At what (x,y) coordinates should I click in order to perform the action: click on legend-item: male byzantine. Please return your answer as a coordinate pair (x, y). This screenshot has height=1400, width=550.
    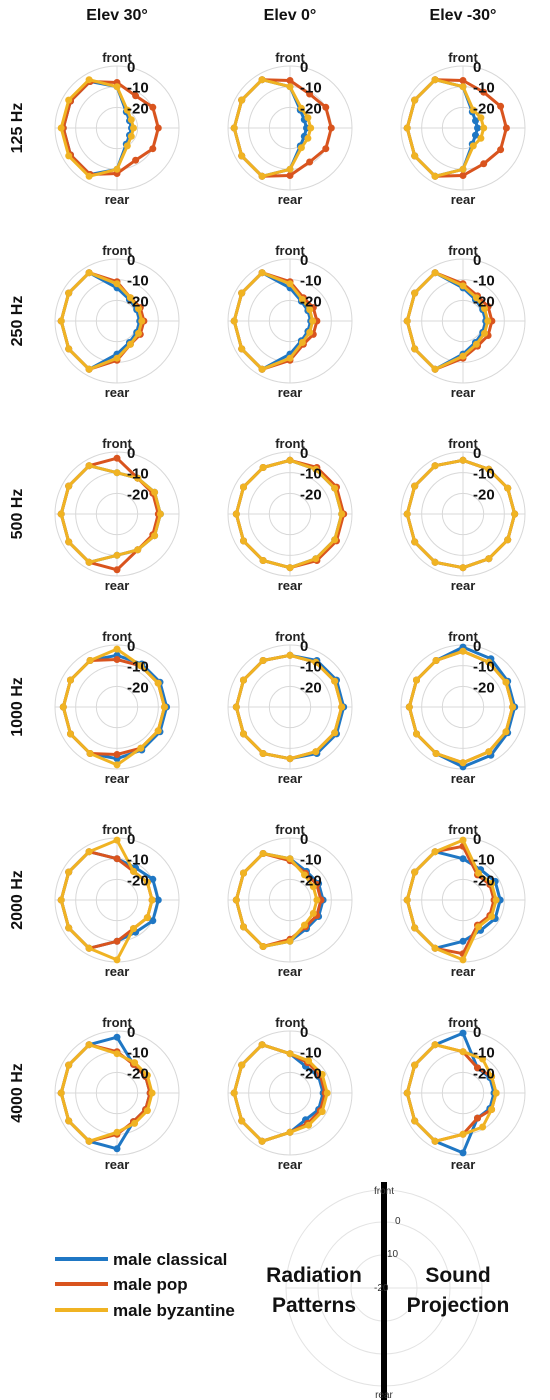
    Looking at the image, I should click on (145, 1310).